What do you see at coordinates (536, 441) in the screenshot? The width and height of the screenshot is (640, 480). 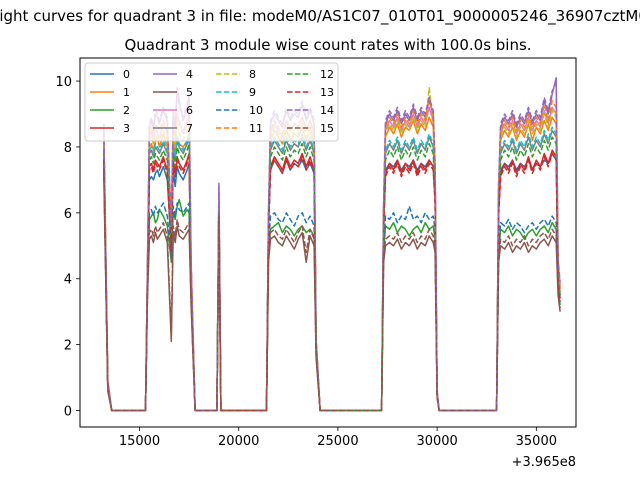 I see `x-tick-label: 35000` at bounding box center [536, 441].